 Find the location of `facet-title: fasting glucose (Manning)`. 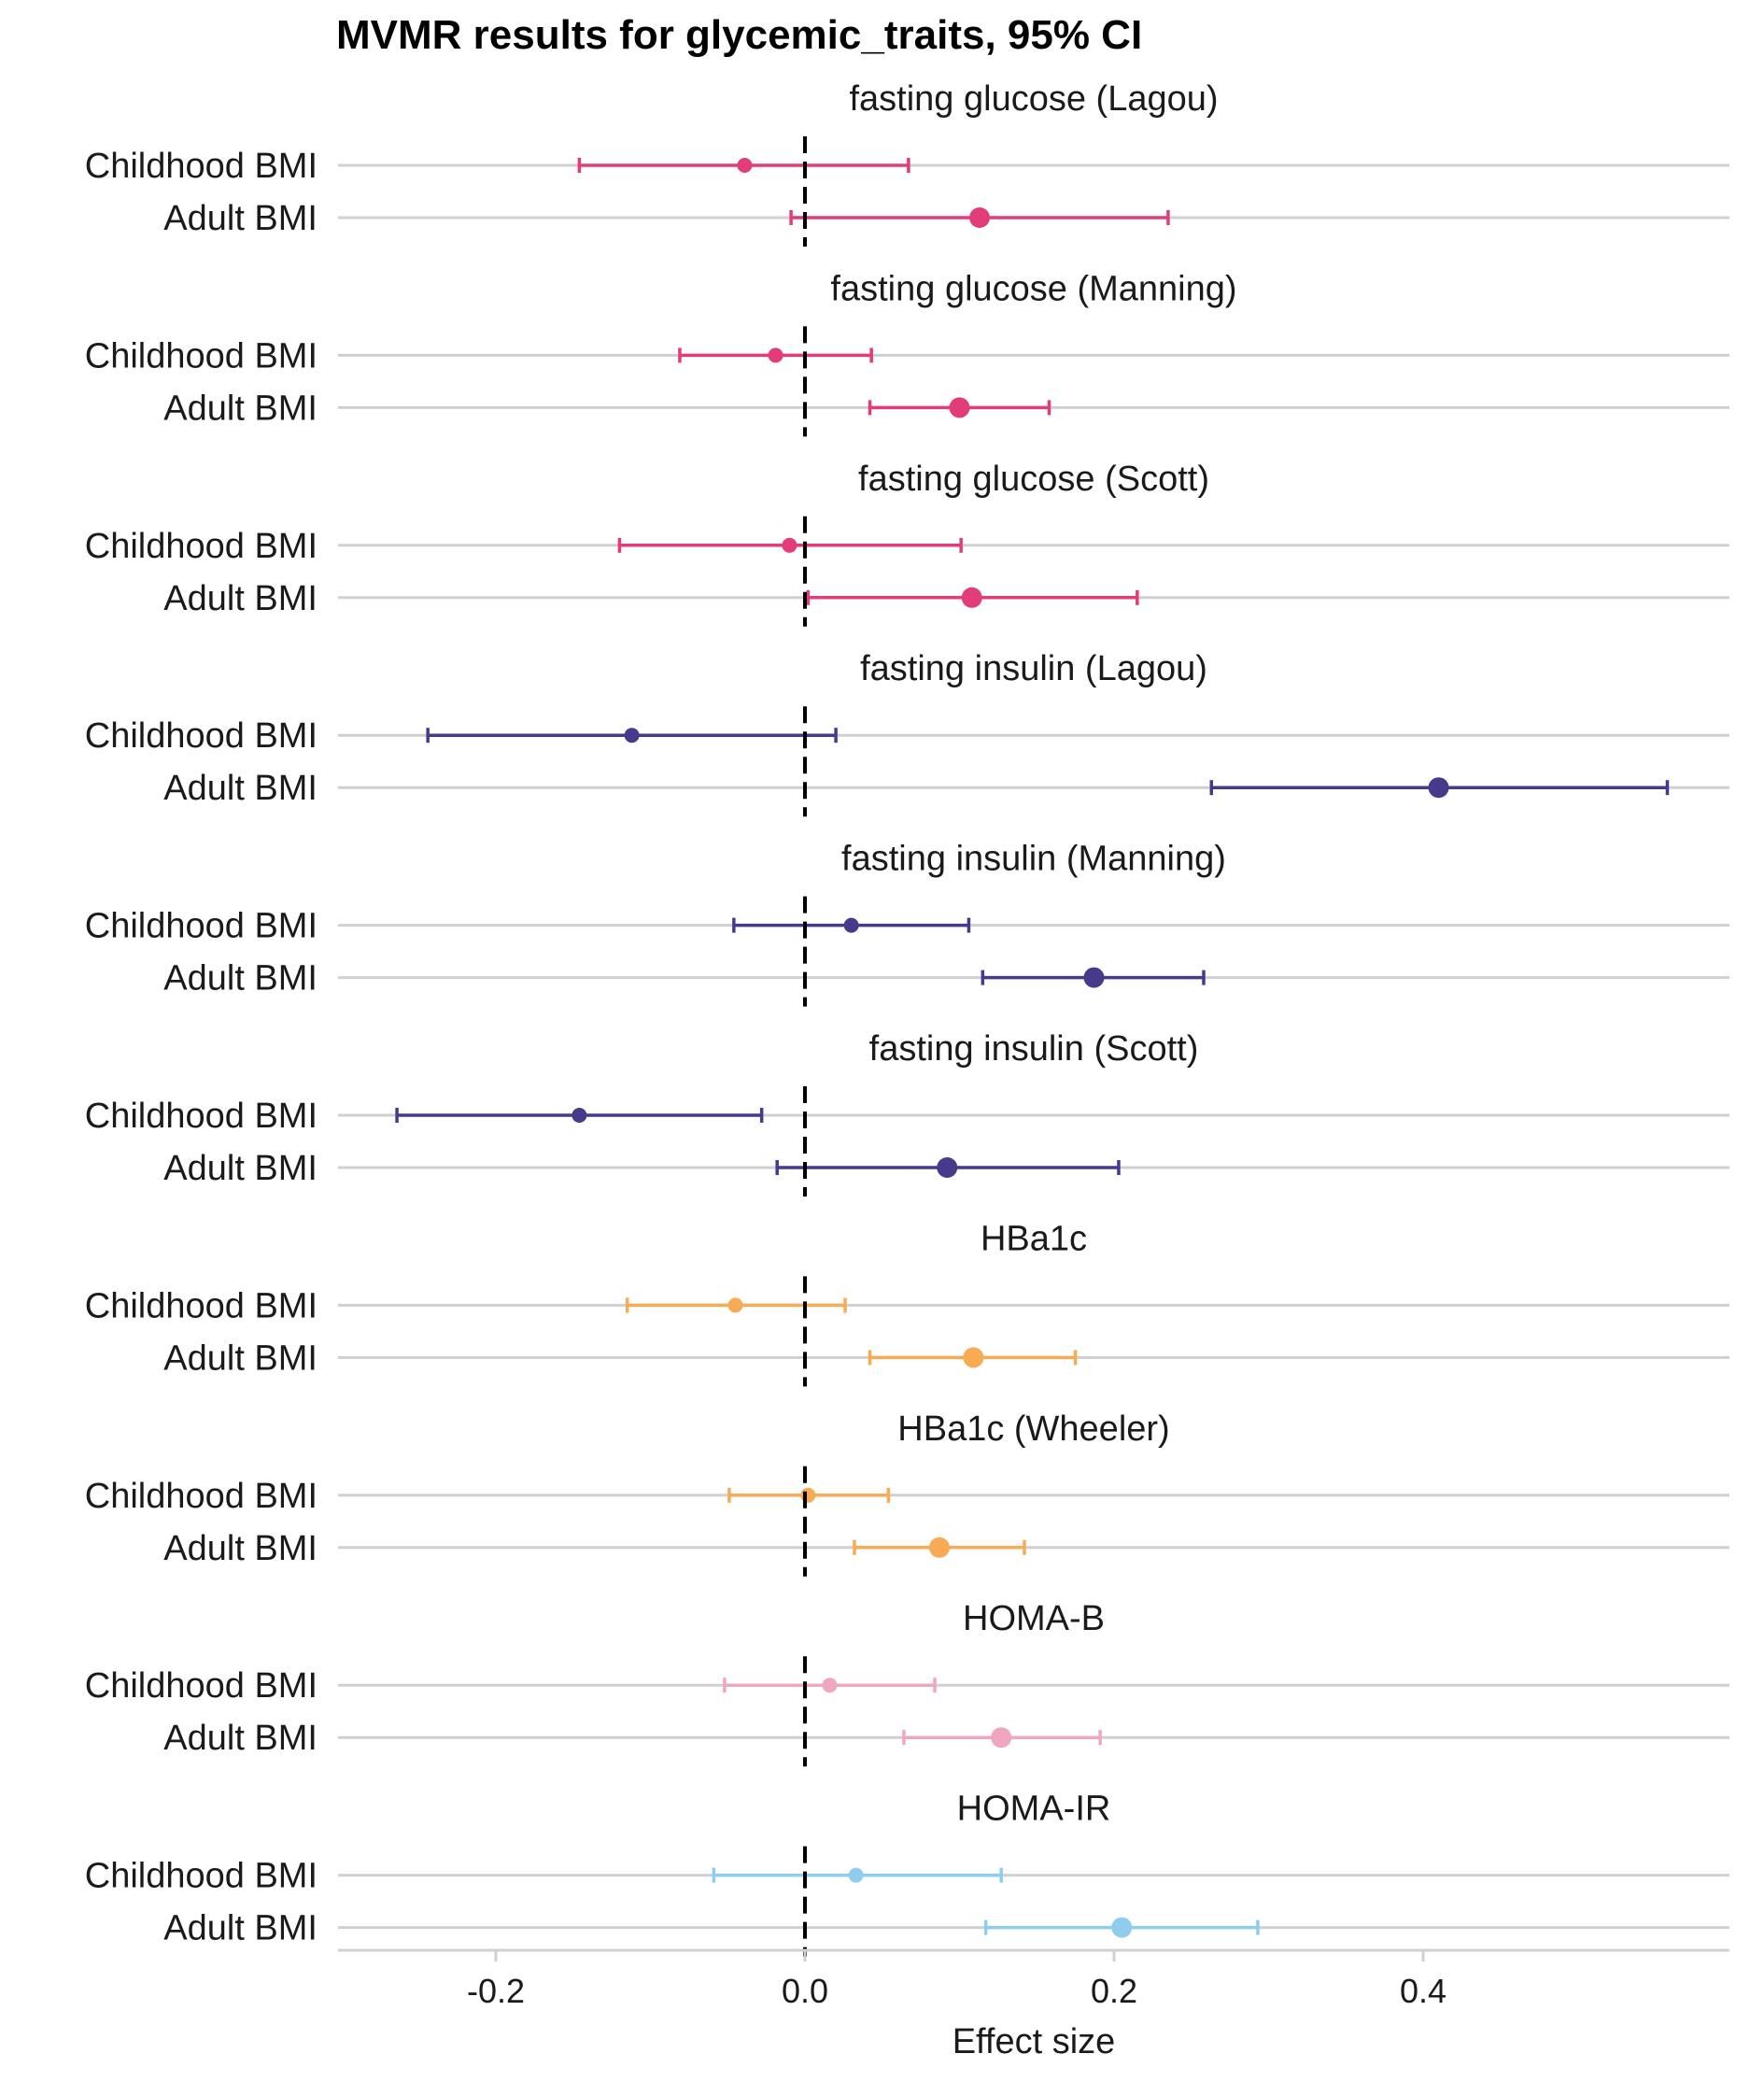

facet-title: fasting glucose (Manning) is located at coordinates (1033, 288).